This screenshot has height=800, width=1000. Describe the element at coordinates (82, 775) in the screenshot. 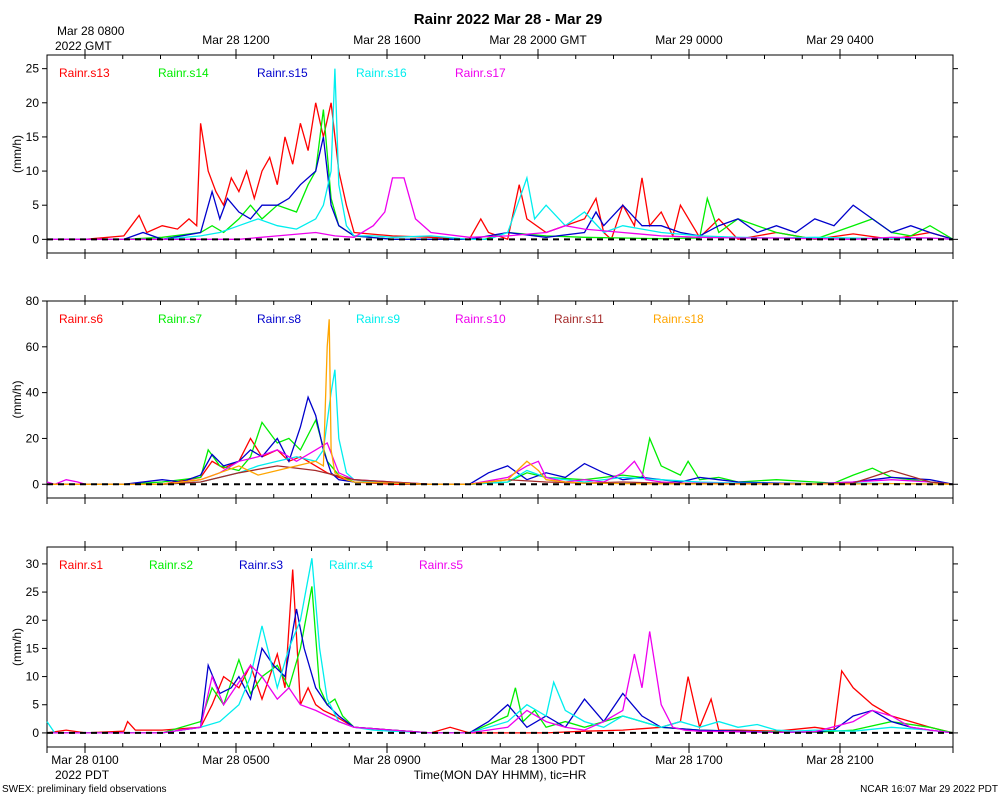

I see `bottom-axis-year-label: 2022 PDT` at that location.